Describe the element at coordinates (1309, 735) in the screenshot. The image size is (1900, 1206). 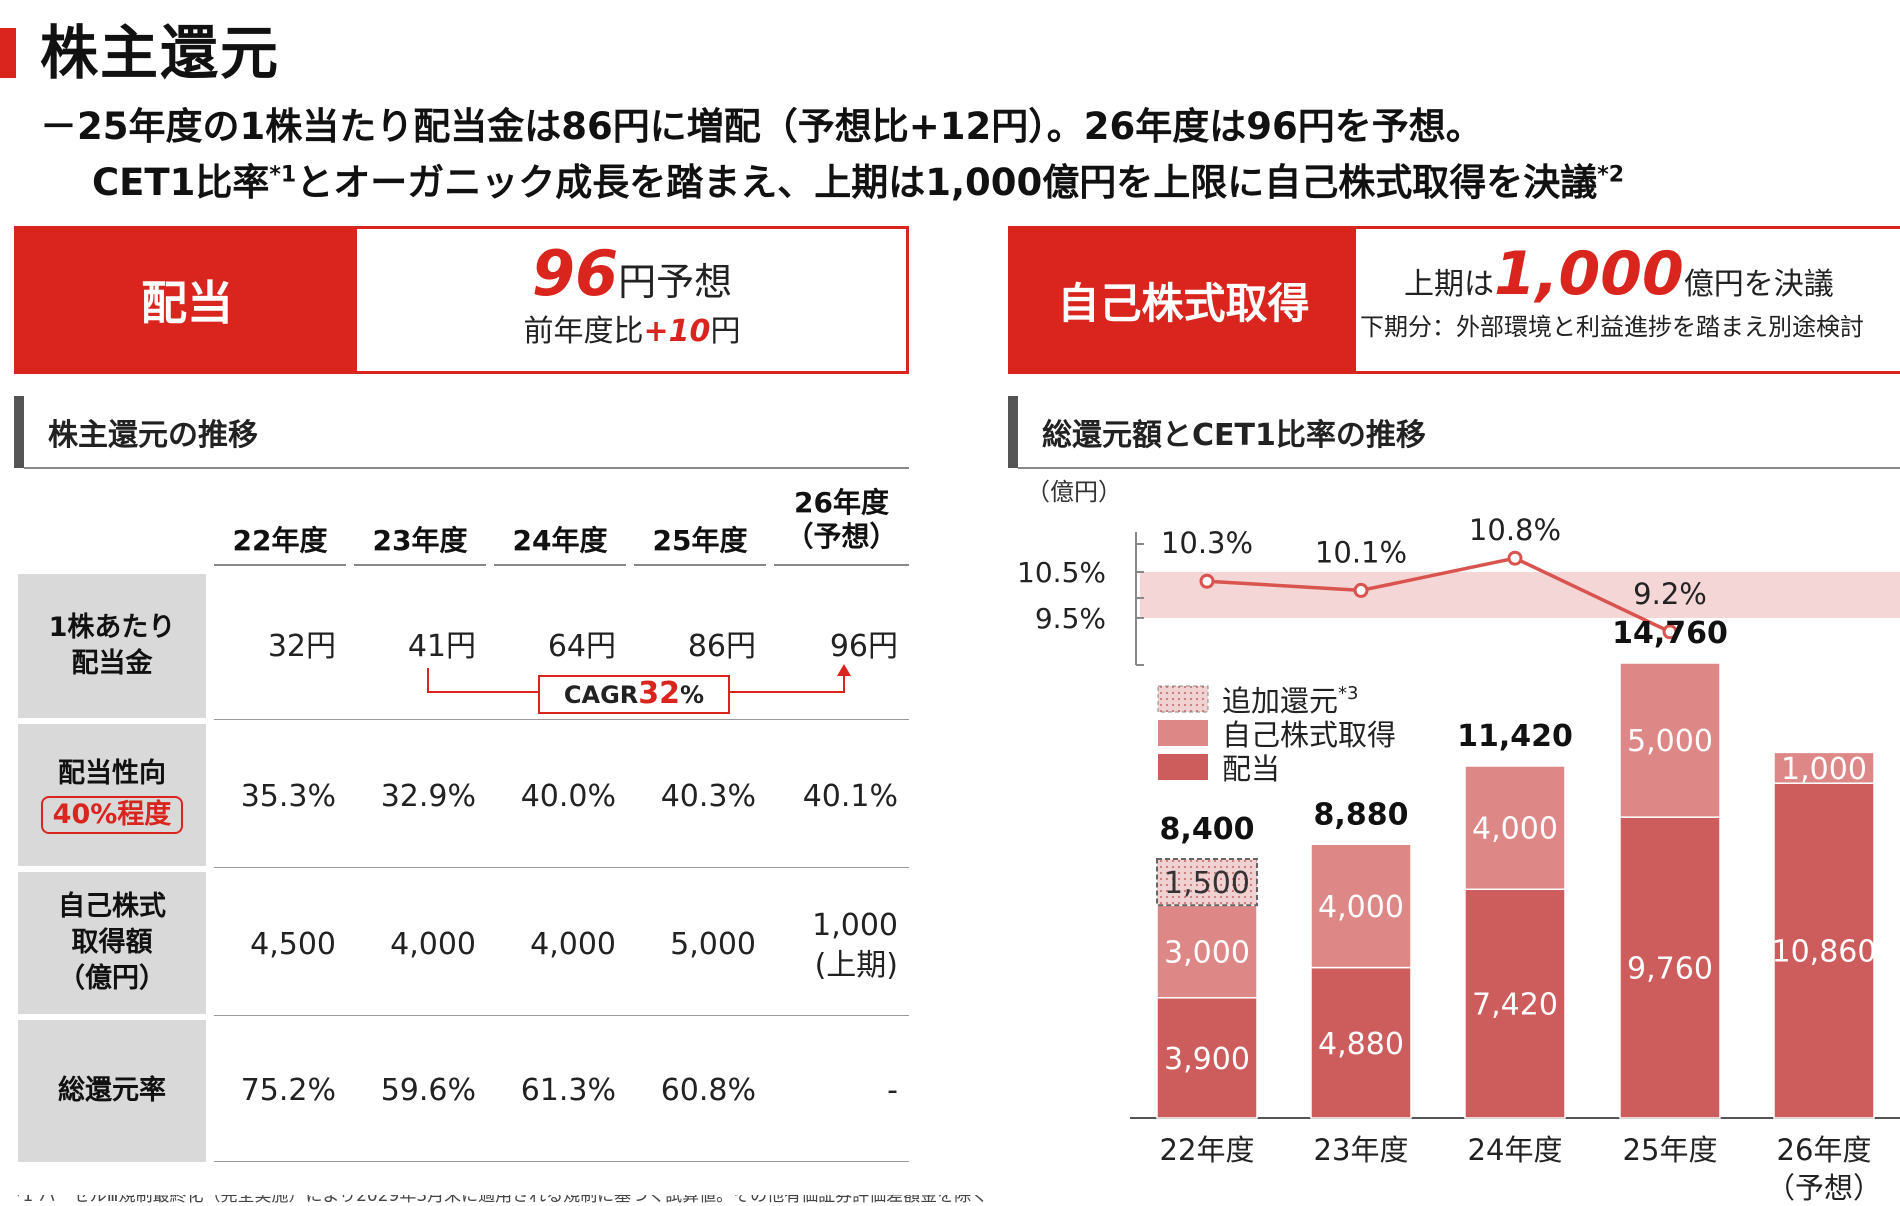
I see `legend-label: 自己株式取得` at that location.